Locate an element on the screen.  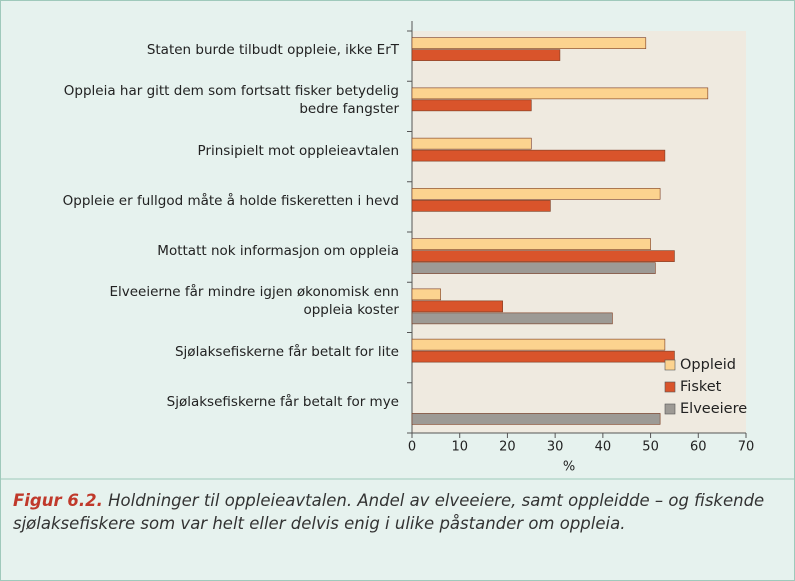
category-label: Mottatt nok informasjon om oppleia is located at coordinates (278, 251).